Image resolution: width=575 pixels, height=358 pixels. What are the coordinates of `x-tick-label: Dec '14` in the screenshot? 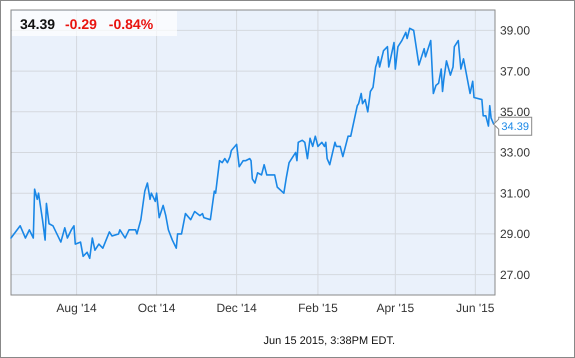 It's located at (237, 308).